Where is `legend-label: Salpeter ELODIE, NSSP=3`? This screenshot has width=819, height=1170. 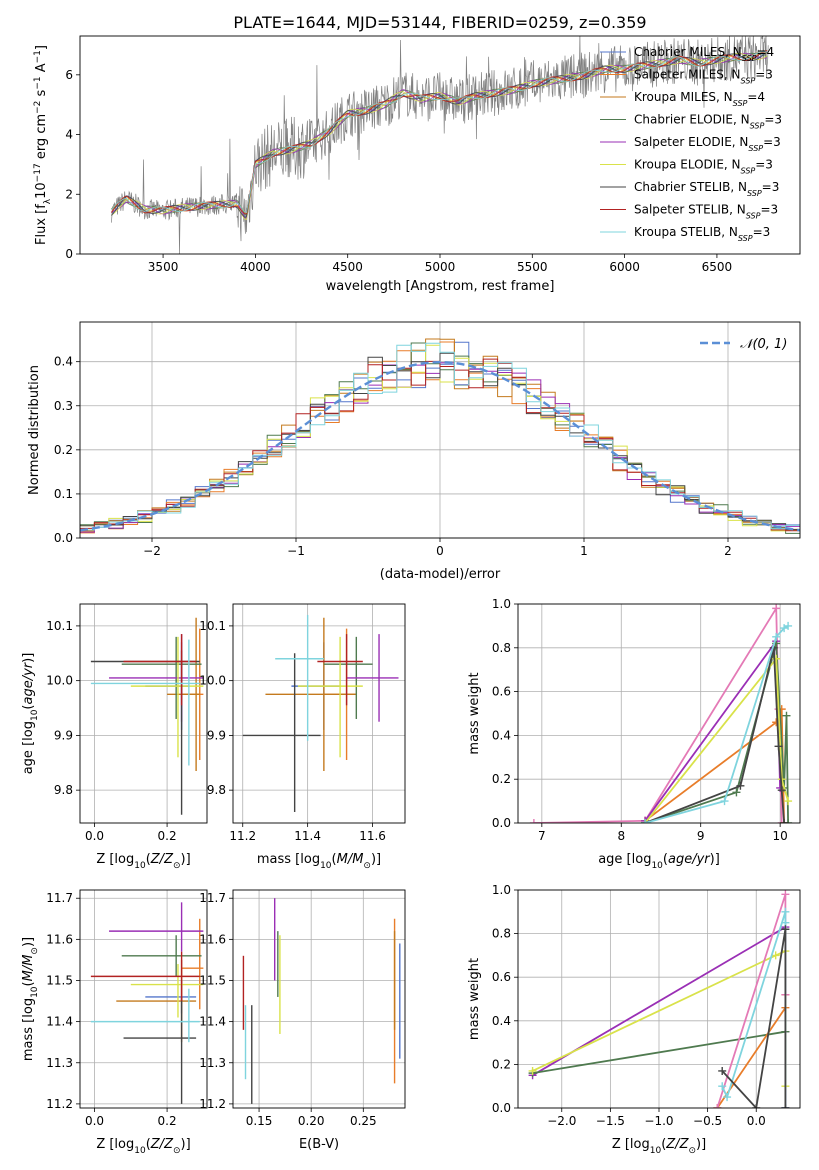
legend-label: Salpeter ELODIE, NSSP=3 is located at coordinates (707, 144).